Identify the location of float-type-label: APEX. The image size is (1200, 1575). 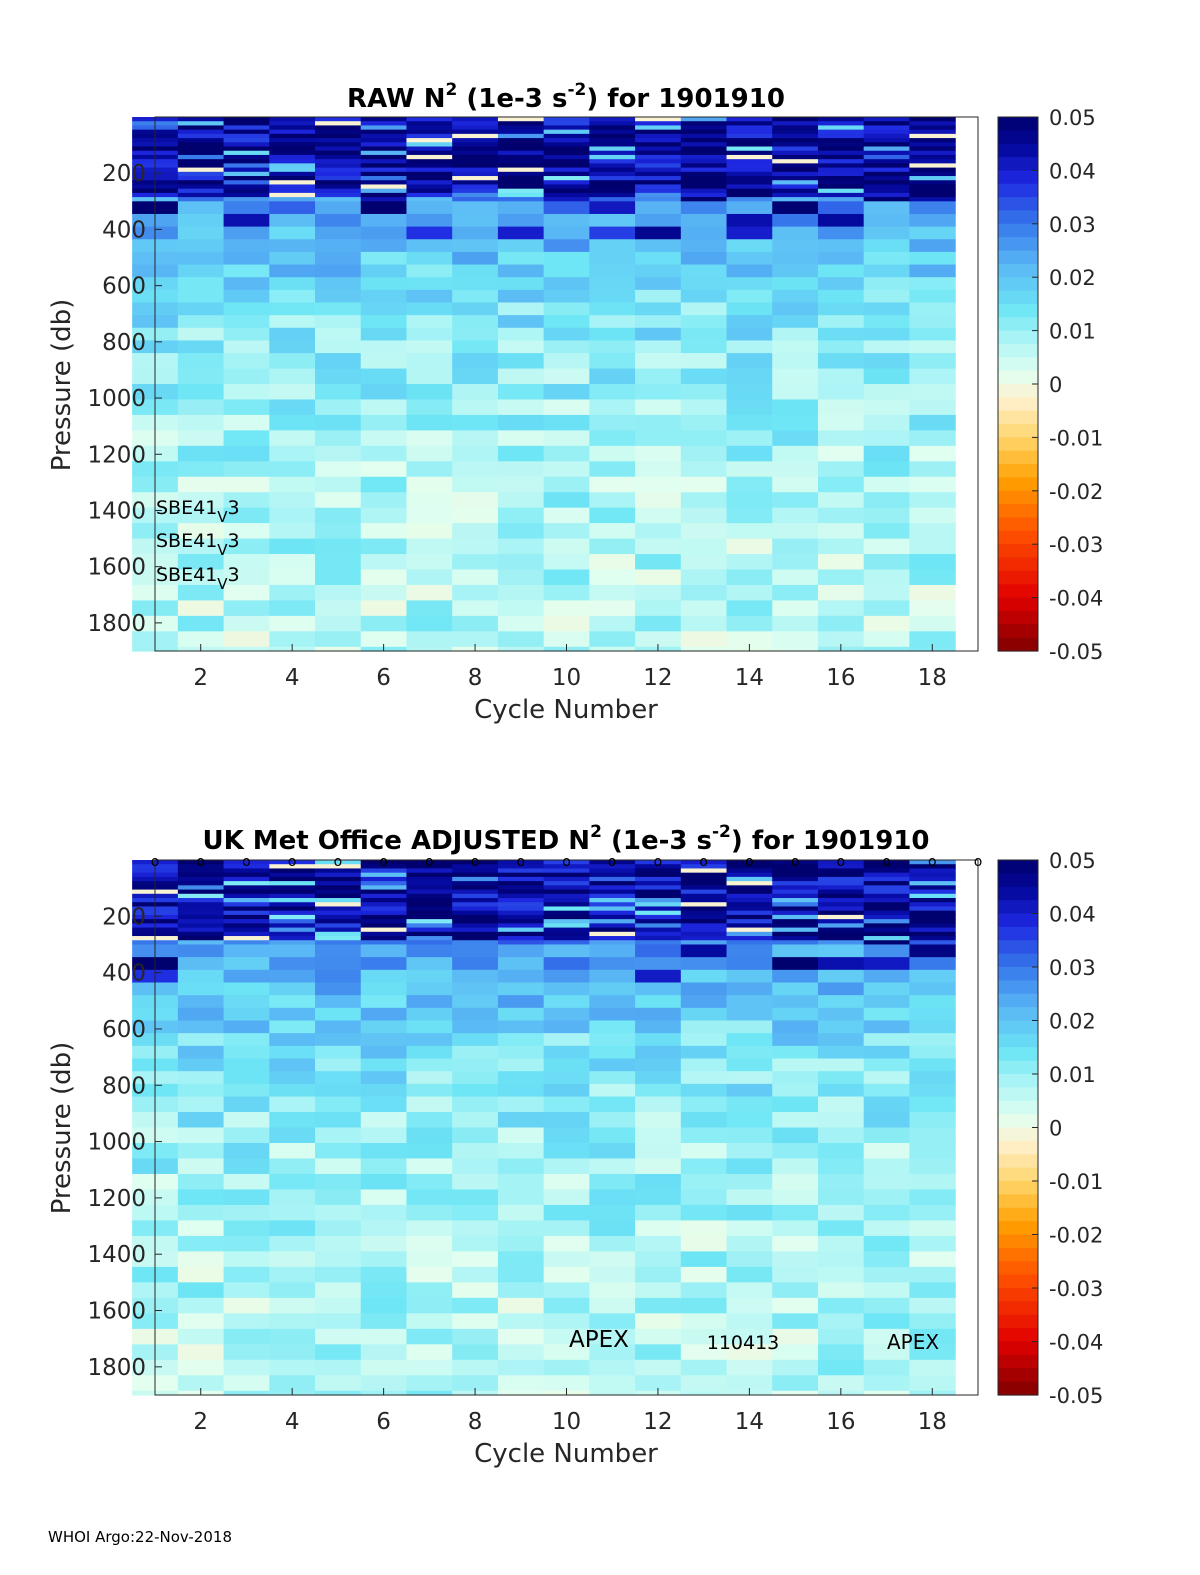
(913, 1342).